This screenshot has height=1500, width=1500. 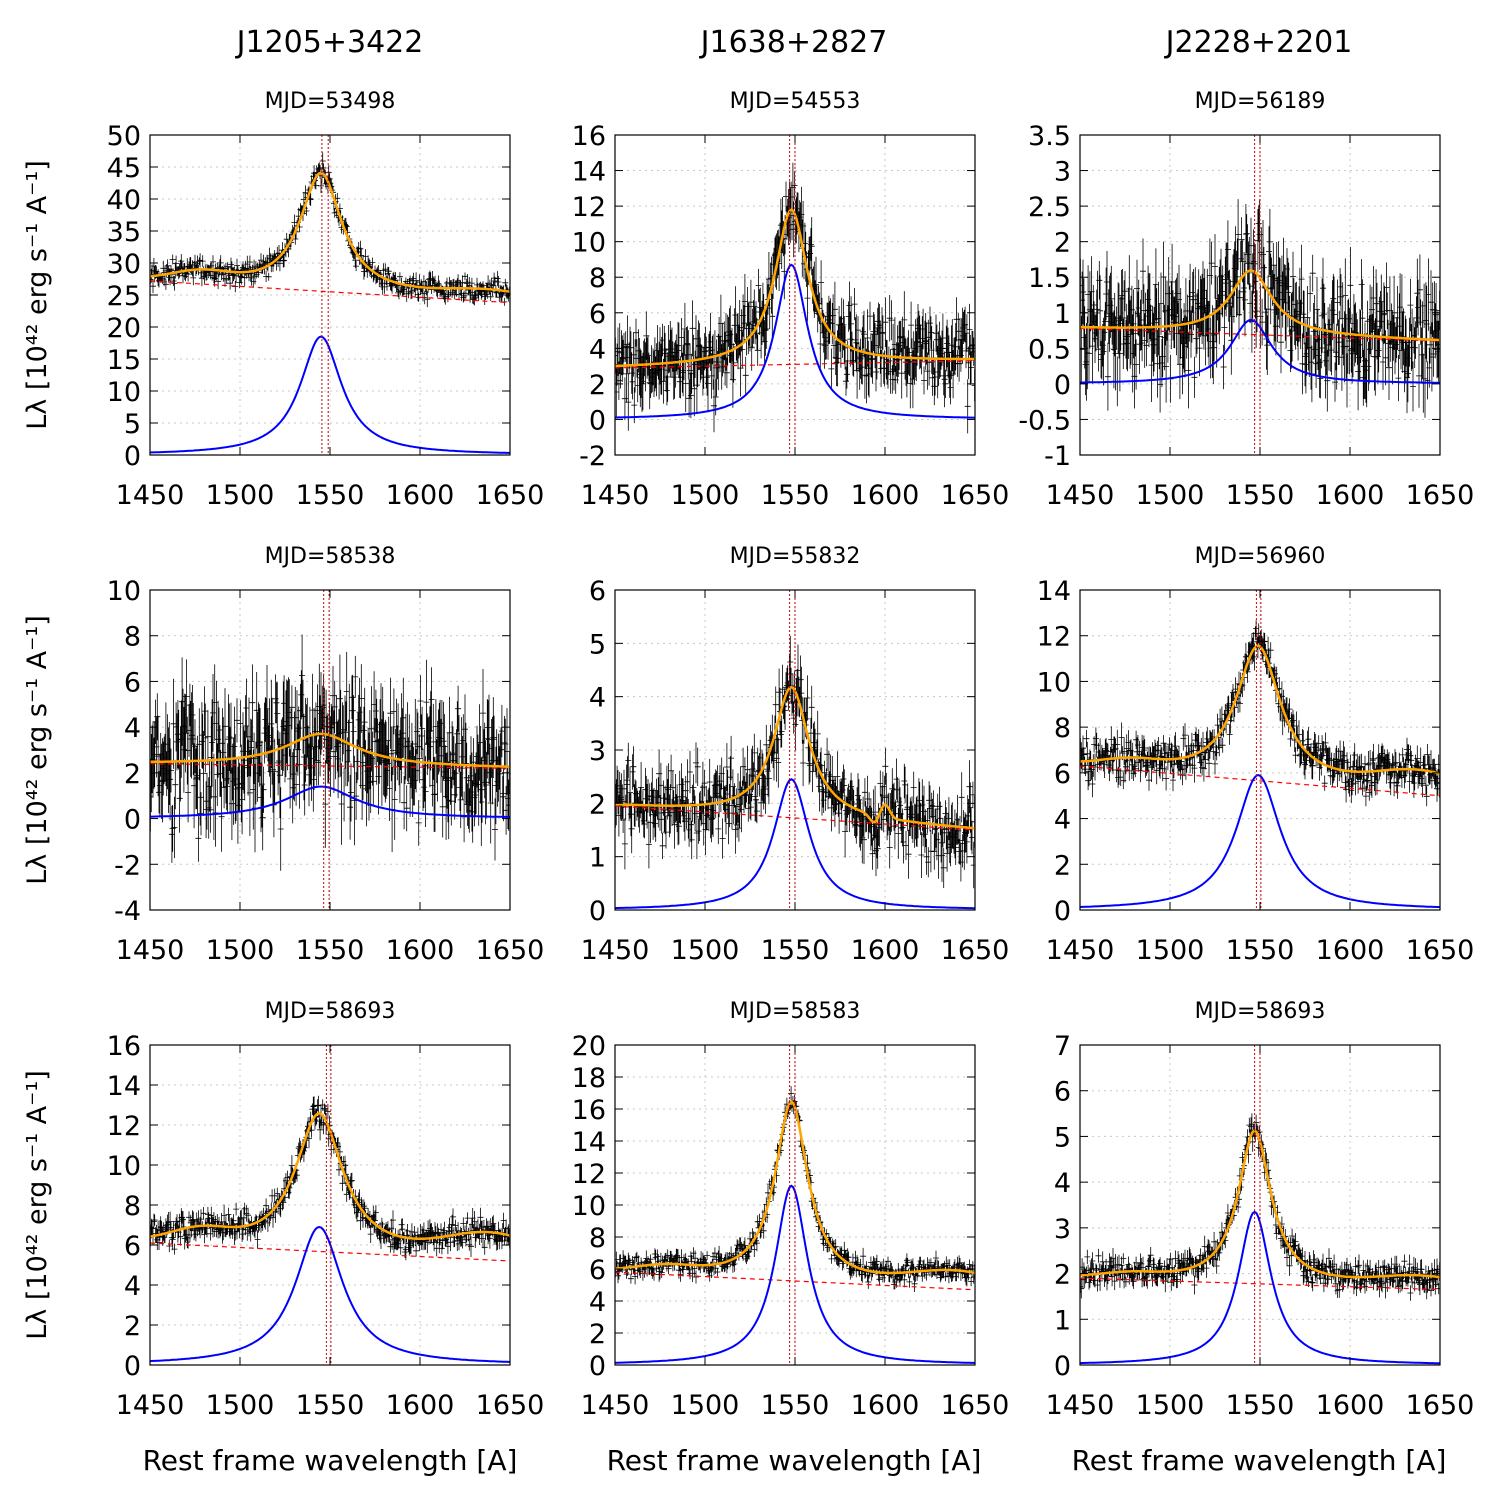 What do you see at coordinates (124, 232) in the screenshot?
I see `y-tick-label: 35` at bounding box center [124, 232].